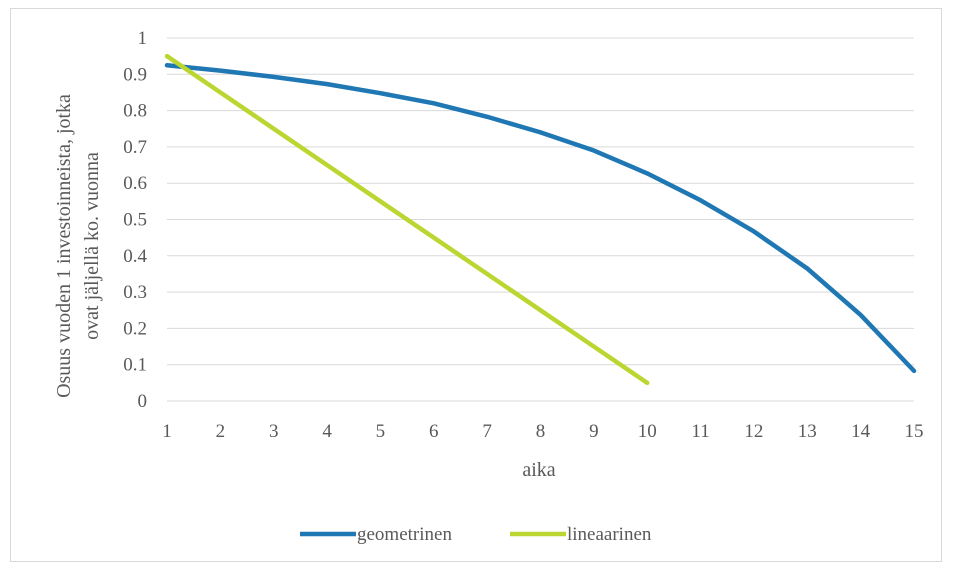 The width and height of the screenshot is (954, 567). I want to click on x-tick-label: 12, so click(753, 431).